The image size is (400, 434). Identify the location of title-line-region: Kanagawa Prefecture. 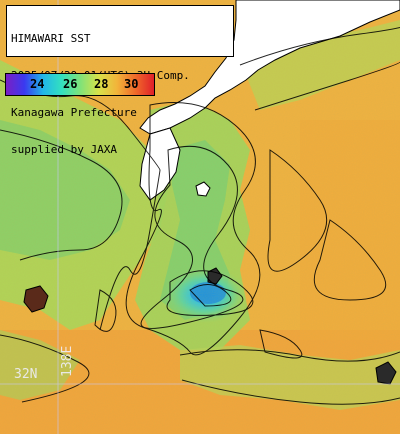
(74, 113).